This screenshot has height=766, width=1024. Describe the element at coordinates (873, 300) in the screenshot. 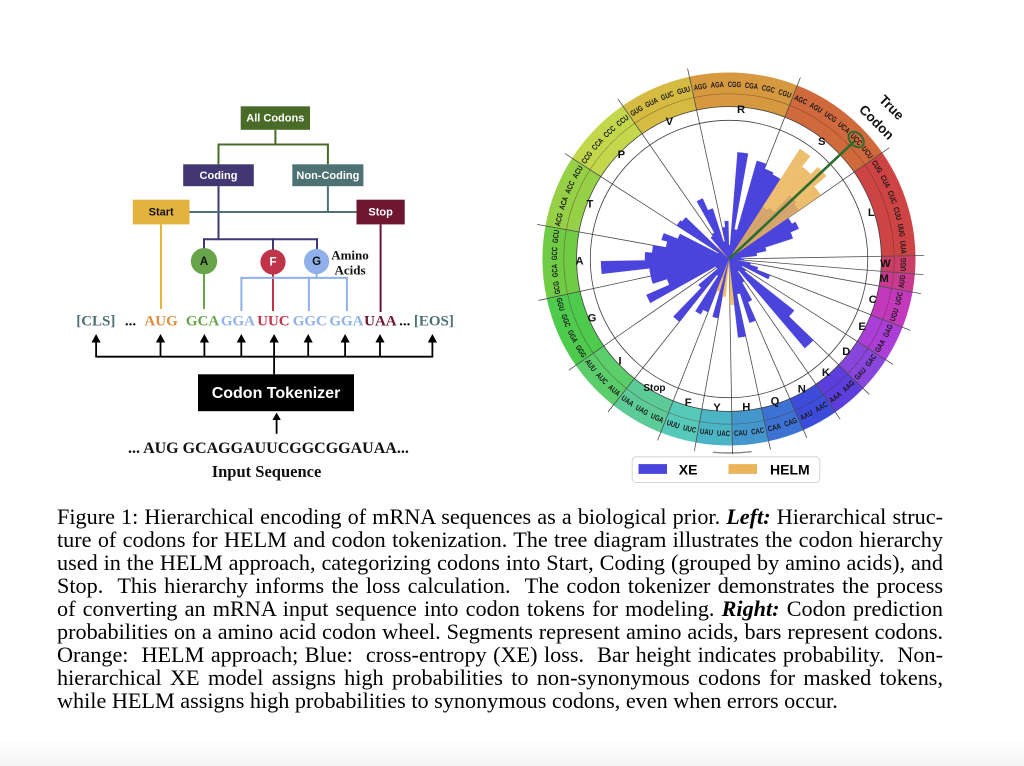

I see `svg-text: C` at that location.